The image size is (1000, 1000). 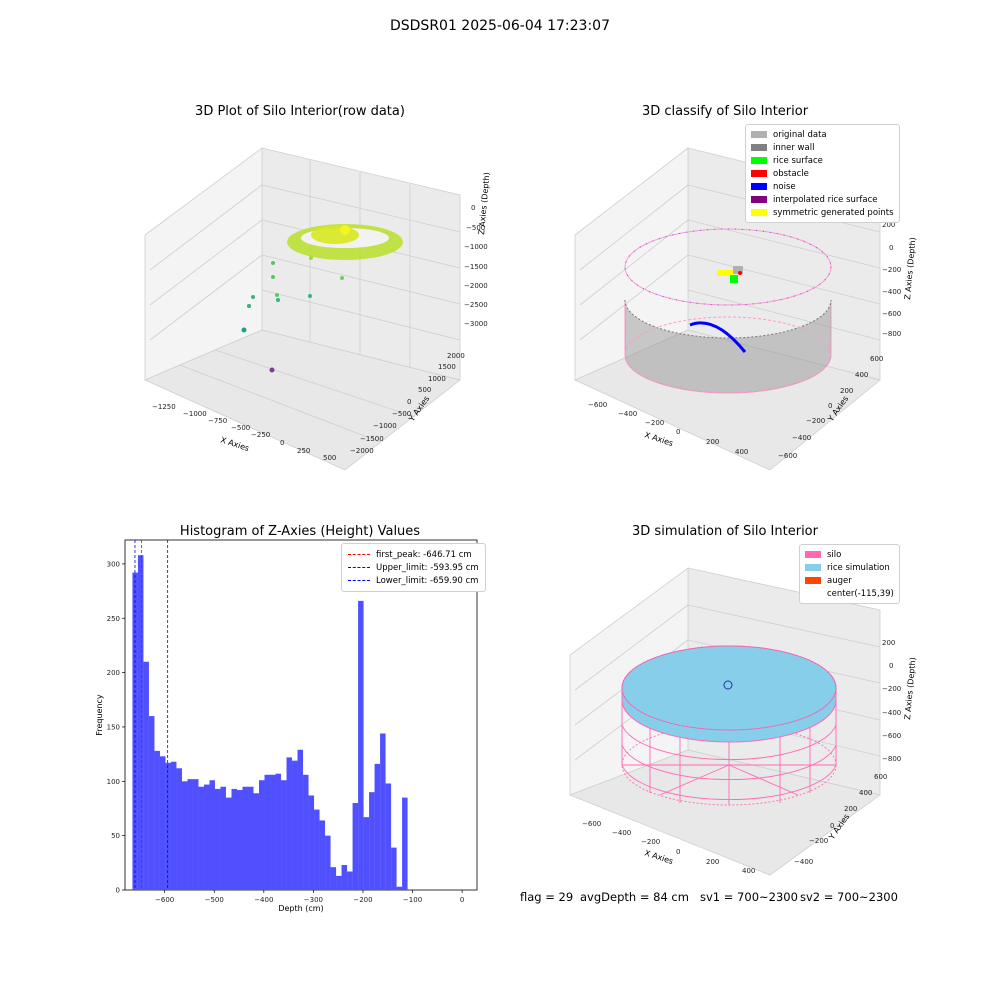 I want to click on simulation-xtick-3: 0, so click(x=678, y=852).